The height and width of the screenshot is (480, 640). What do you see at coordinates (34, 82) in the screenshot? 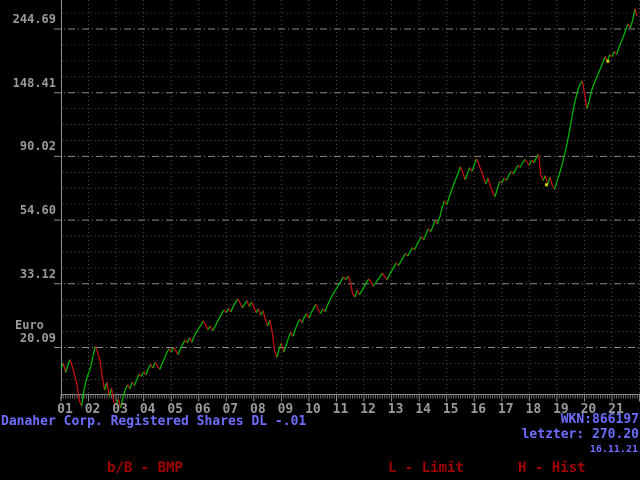
I see `y-axis-label: 148.41` at bounding box center [34, 82].